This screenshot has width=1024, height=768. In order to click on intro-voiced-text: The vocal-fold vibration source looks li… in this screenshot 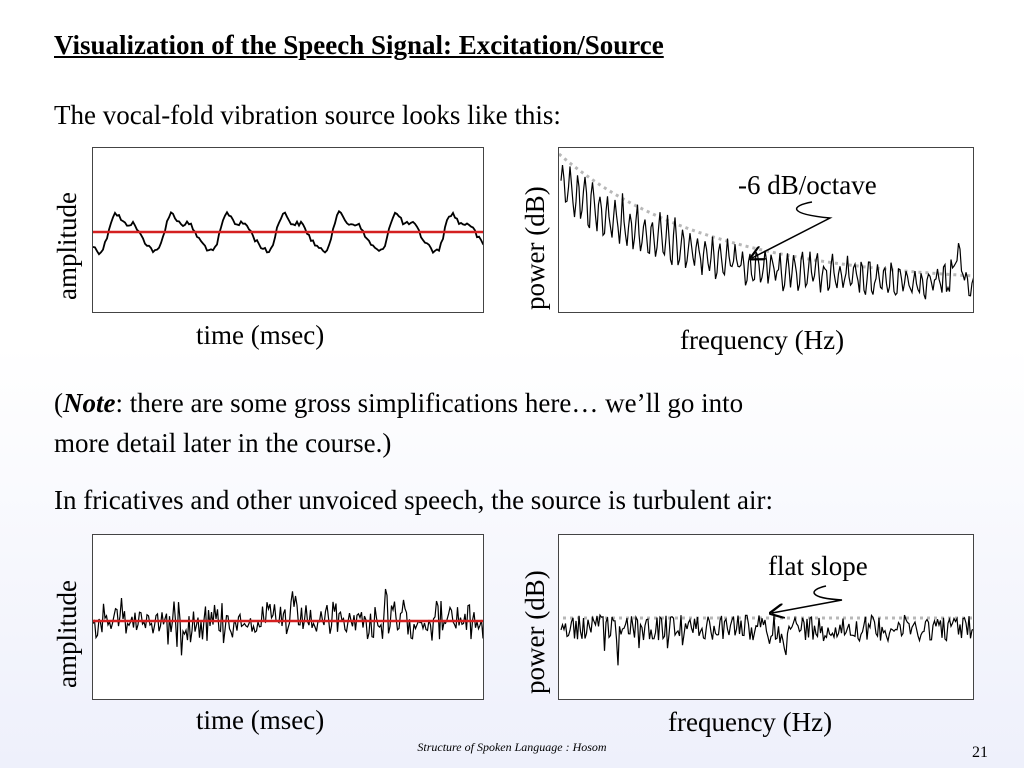, I will do `click(307, 115)`.